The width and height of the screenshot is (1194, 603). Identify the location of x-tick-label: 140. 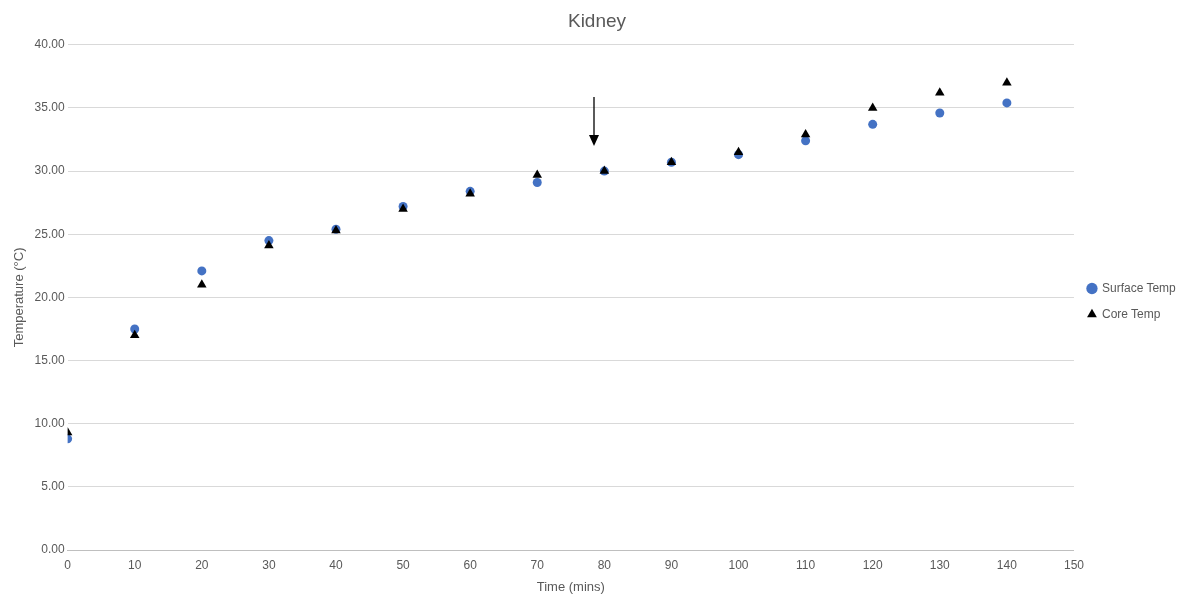
(1007, 564).